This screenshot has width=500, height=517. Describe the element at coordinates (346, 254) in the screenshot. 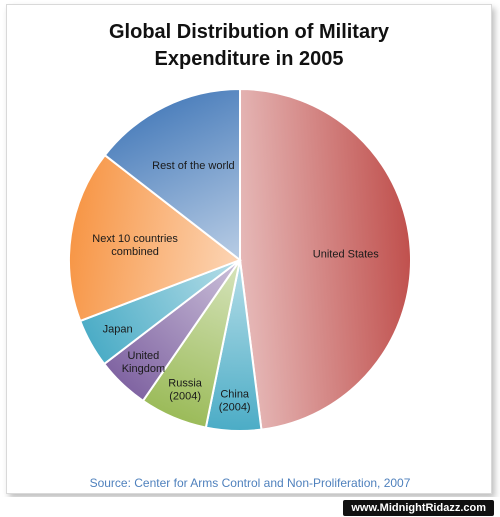

I see `pie-slice-label-0: United States` at that location.